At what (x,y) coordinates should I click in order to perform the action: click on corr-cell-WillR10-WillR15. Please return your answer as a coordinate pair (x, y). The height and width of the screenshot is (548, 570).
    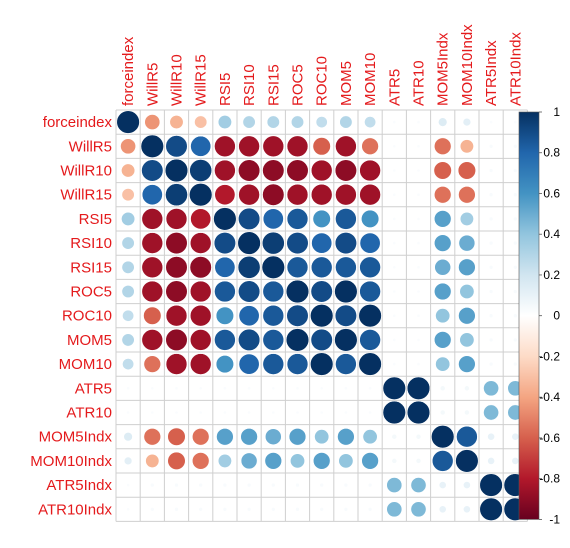
    Looking at the image, I should click on (201, 170).